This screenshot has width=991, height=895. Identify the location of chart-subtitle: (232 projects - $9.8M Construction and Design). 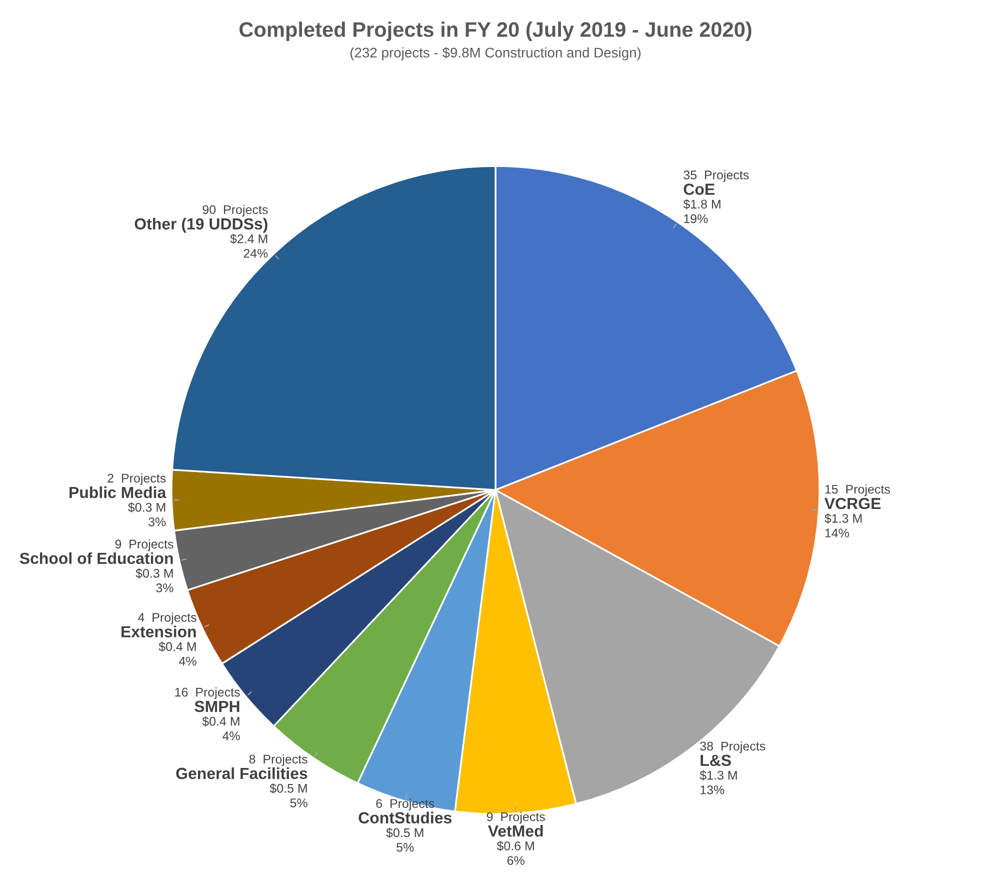
(495, 53).